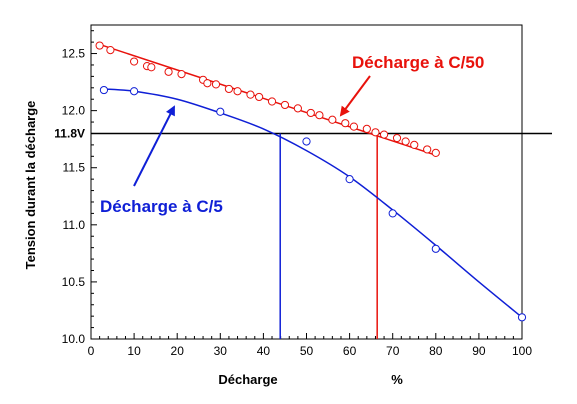 The height and width of the screenshot is (404, 577). I want to click on x-axis-unit: %, so click(397, 379).